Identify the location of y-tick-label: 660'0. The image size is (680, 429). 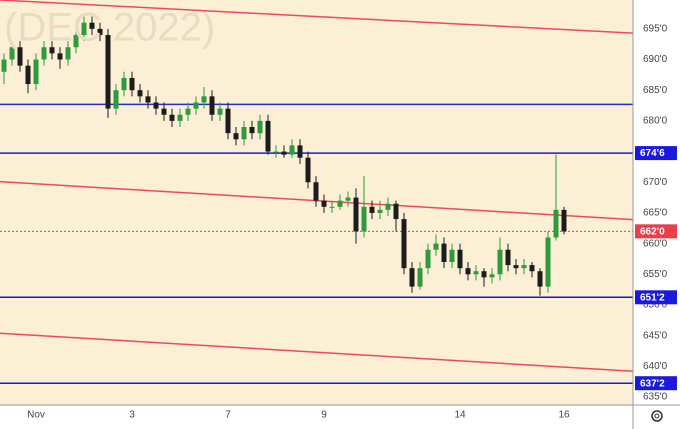
(655, 243).